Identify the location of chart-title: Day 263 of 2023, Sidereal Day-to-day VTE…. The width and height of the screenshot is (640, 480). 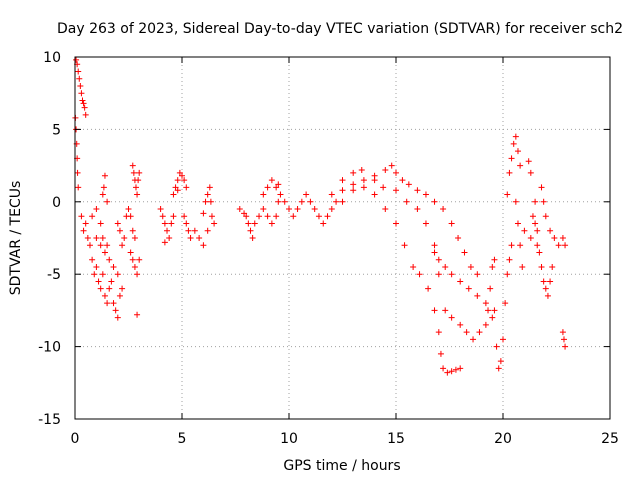
(340, 29).